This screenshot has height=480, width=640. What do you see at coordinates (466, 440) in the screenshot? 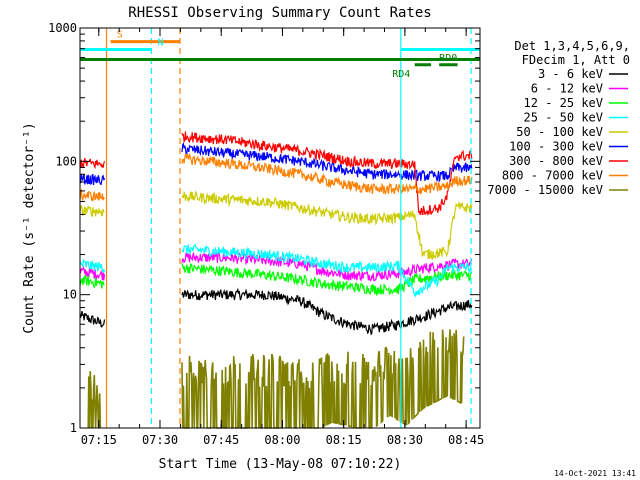
I see `x-tick-label-6: 08:45` at bounding box center [466, 440].